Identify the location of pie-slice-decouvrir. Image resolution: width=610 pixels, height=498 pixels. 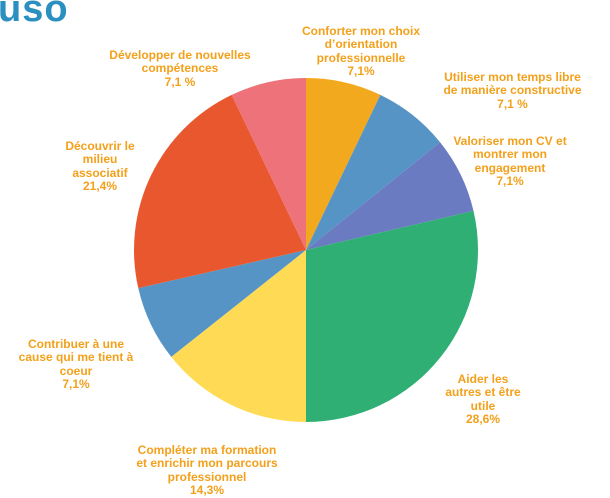
(220, 191).